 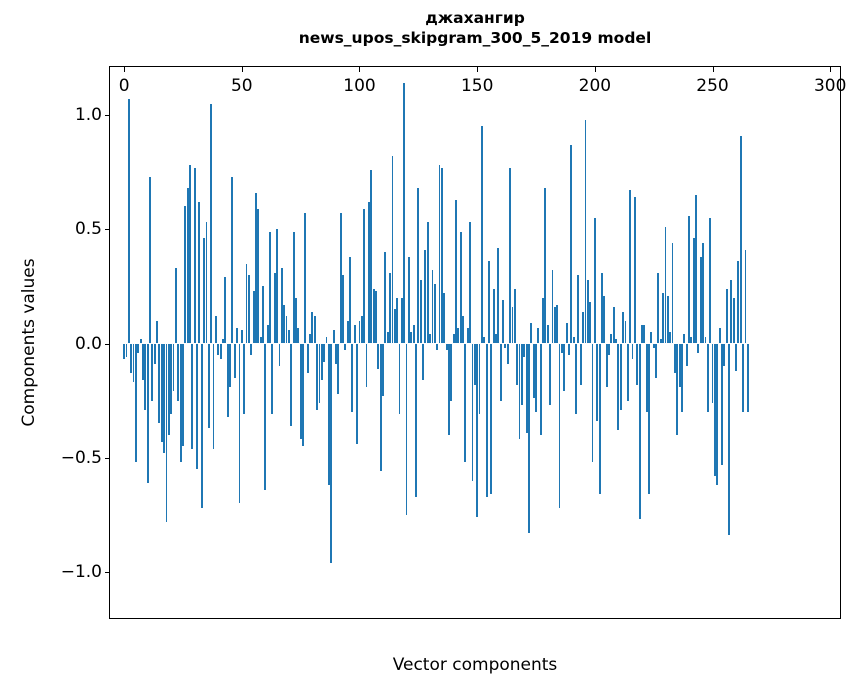 I want to click on x-tick-label: 200, so click(x=595, y=86).